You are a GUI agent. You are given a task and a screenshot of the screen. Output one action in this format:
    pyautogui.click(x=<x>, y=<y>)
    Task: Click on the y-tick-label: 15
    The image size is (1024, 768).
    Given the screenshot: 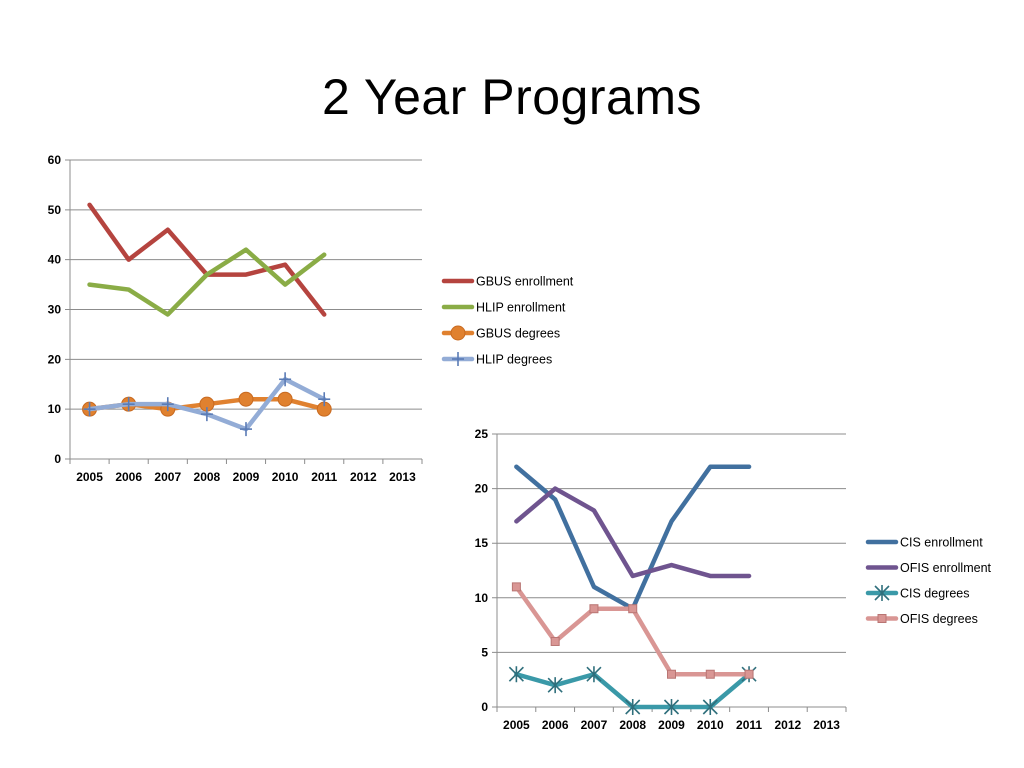 What is the action you would take?
    pyautogui.click(x=482, y=543)
    